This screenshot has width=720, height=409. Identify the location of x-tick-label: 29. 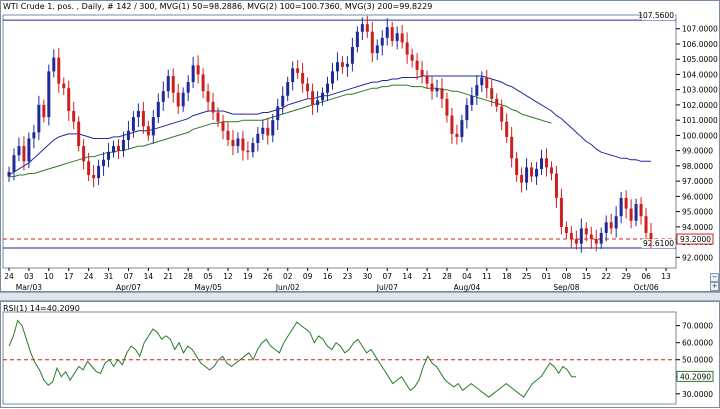
(626, 276).